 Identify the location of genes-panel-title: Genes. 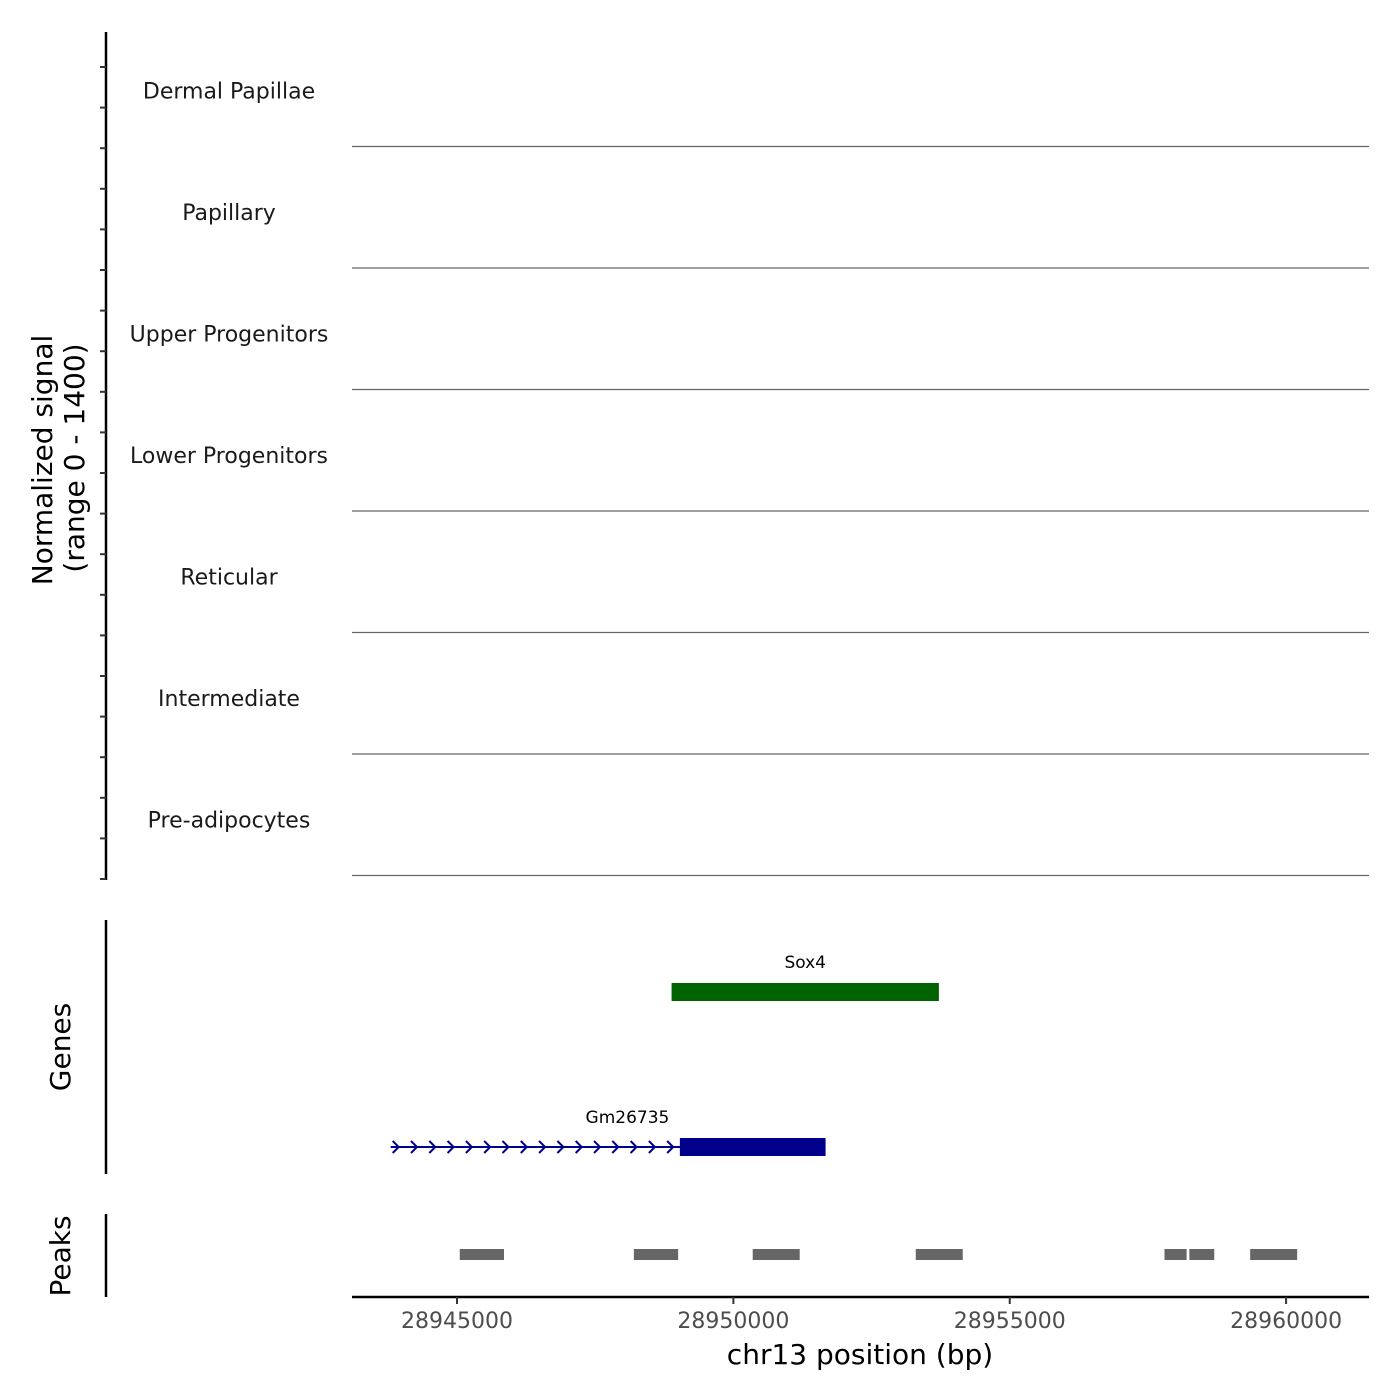
(60, 1047).